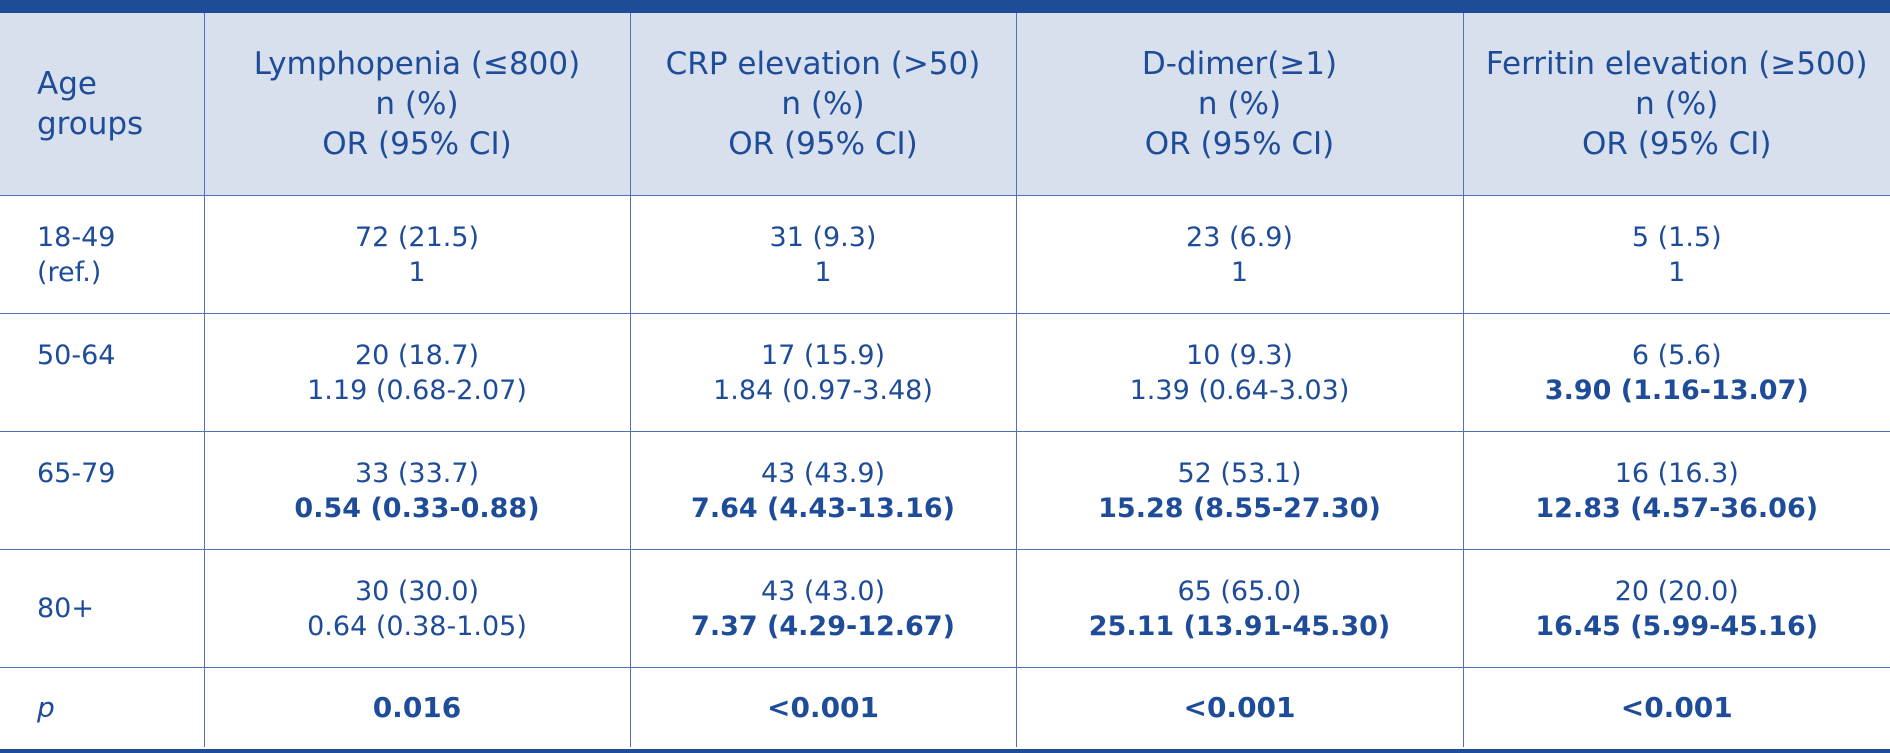 The height and width of the screenshot is (753, 1890). I want to click on data-cell: 43 (43.0) 7.37 (4.29-12.67), so click(822, 607).